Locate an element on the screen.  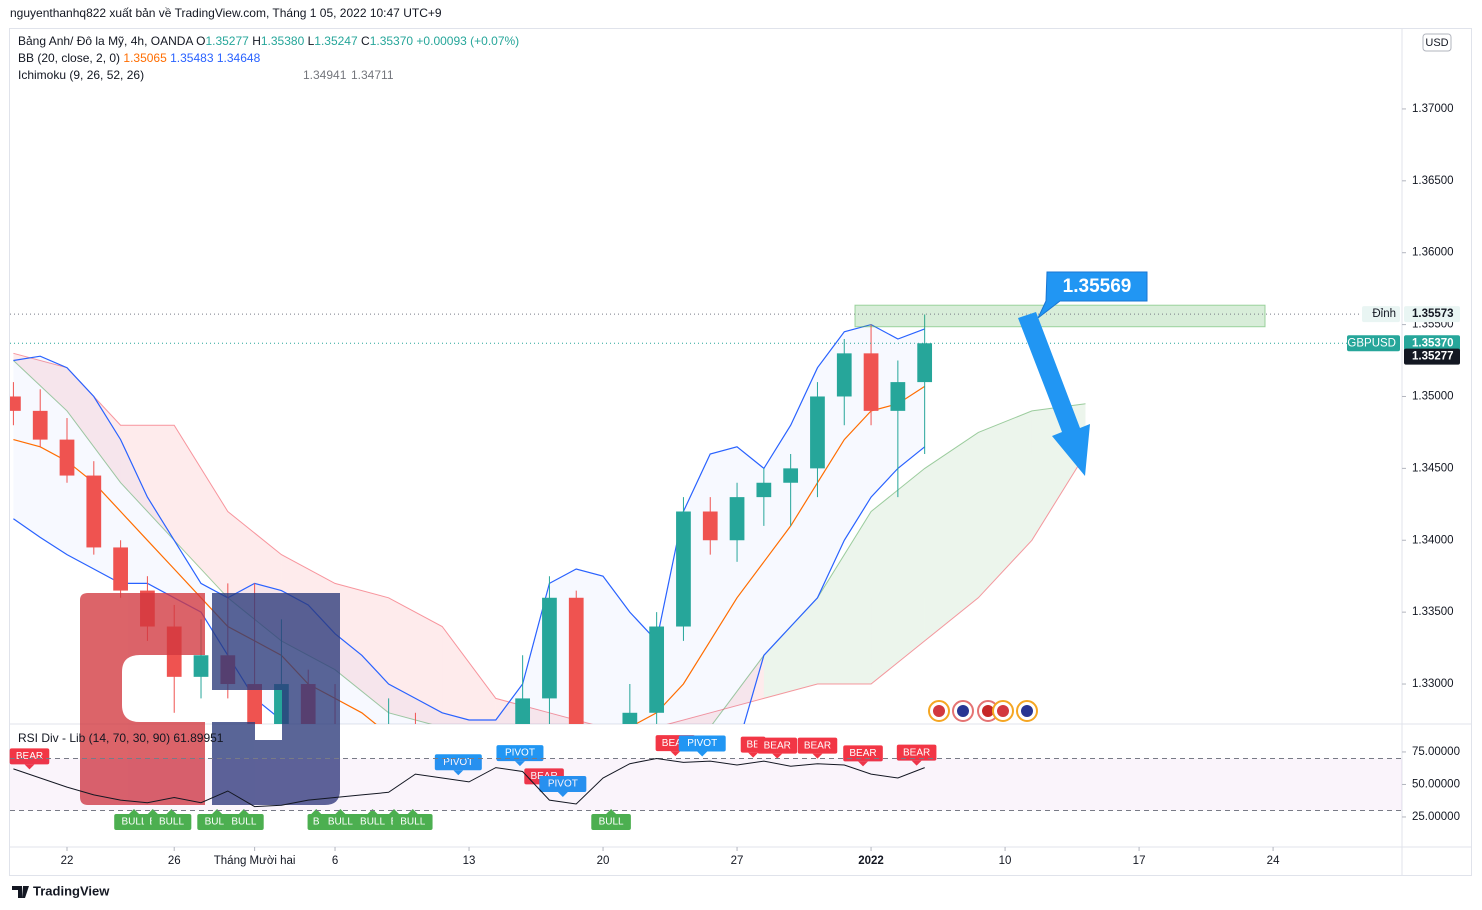
signal-label: B is located at coordinates (316, 822).